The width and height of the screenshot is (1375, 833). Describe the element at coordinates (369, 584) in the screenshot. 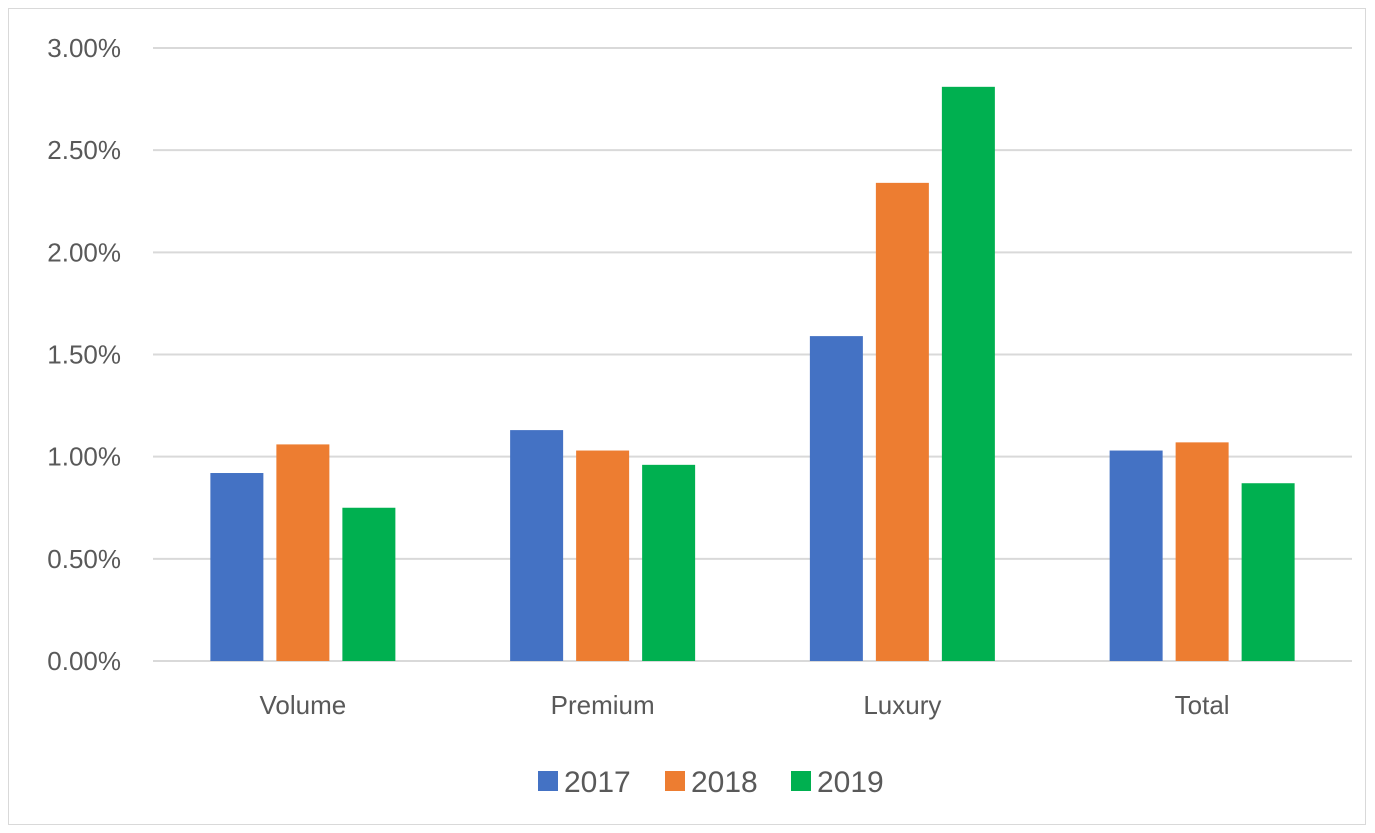

I see `bar-volume-2019` at that location.